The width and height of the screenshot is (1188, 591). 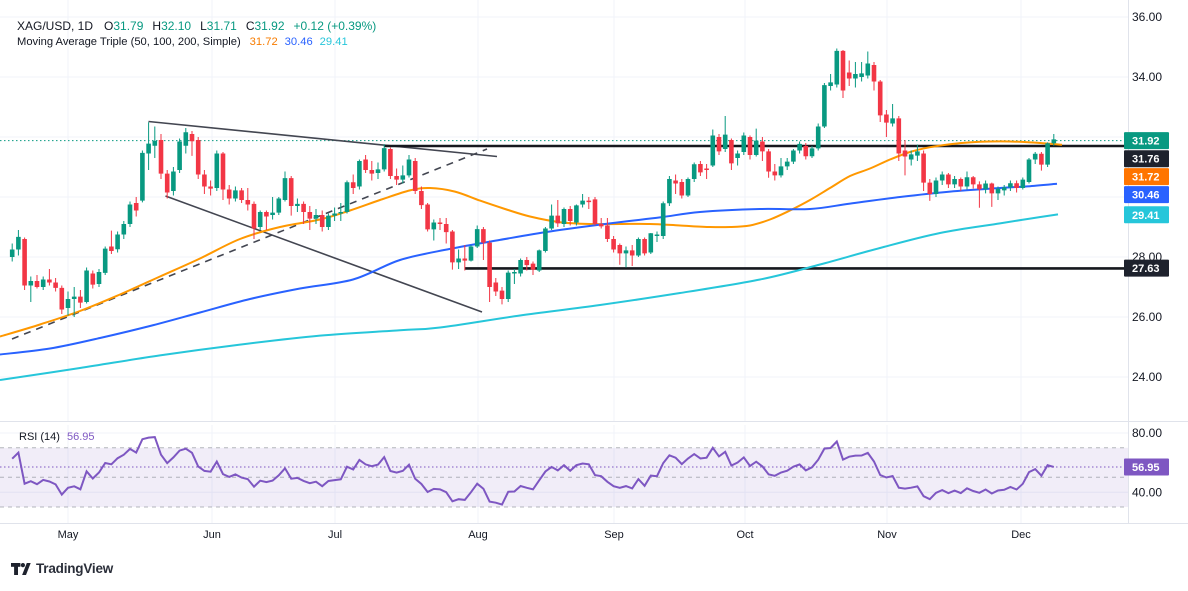 I want to click on svg-text: Sep, so click(x=614, y=535).